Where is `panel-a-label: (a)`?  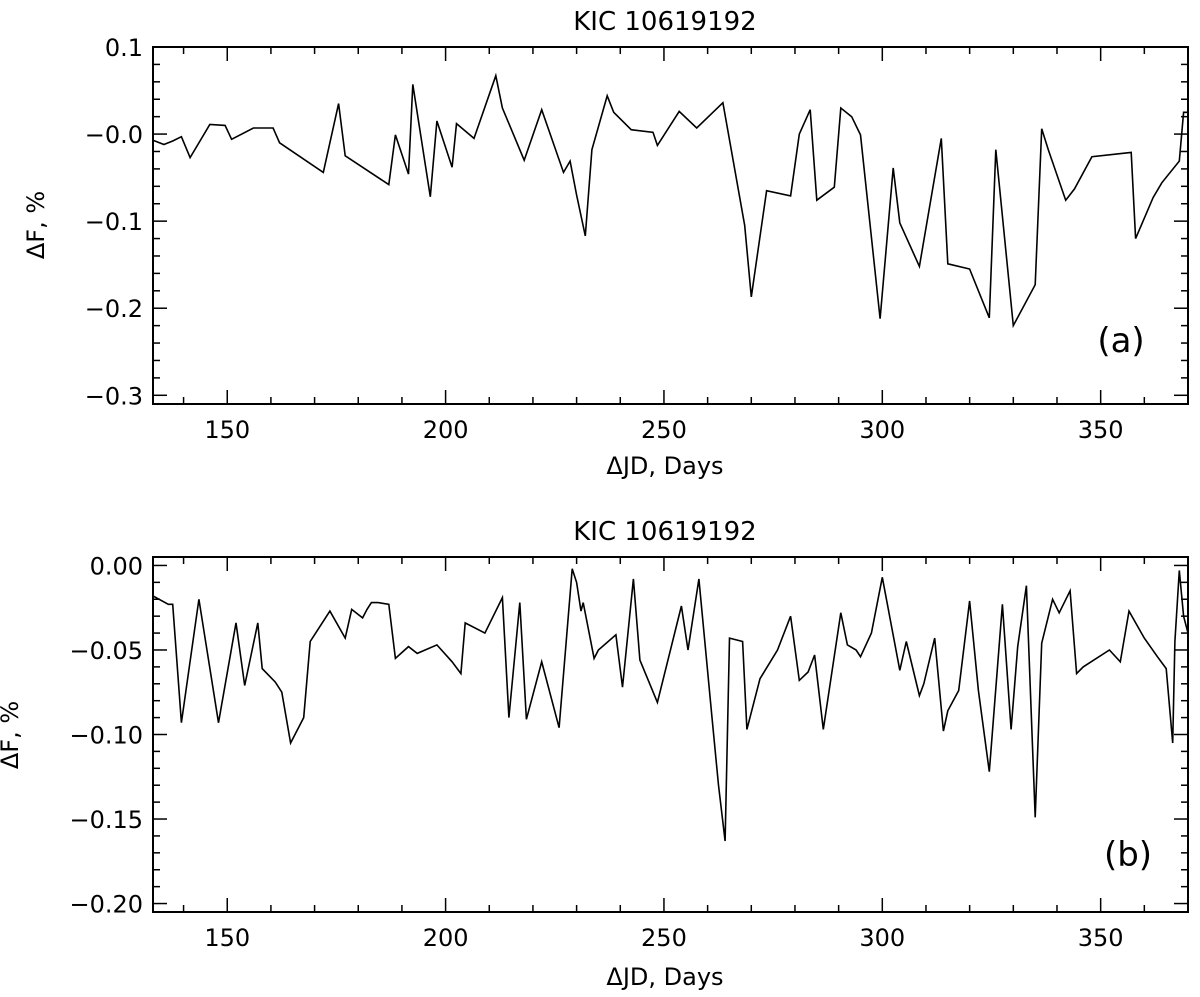
panel-a-label: (a) is located at coordinates (1120, 341).